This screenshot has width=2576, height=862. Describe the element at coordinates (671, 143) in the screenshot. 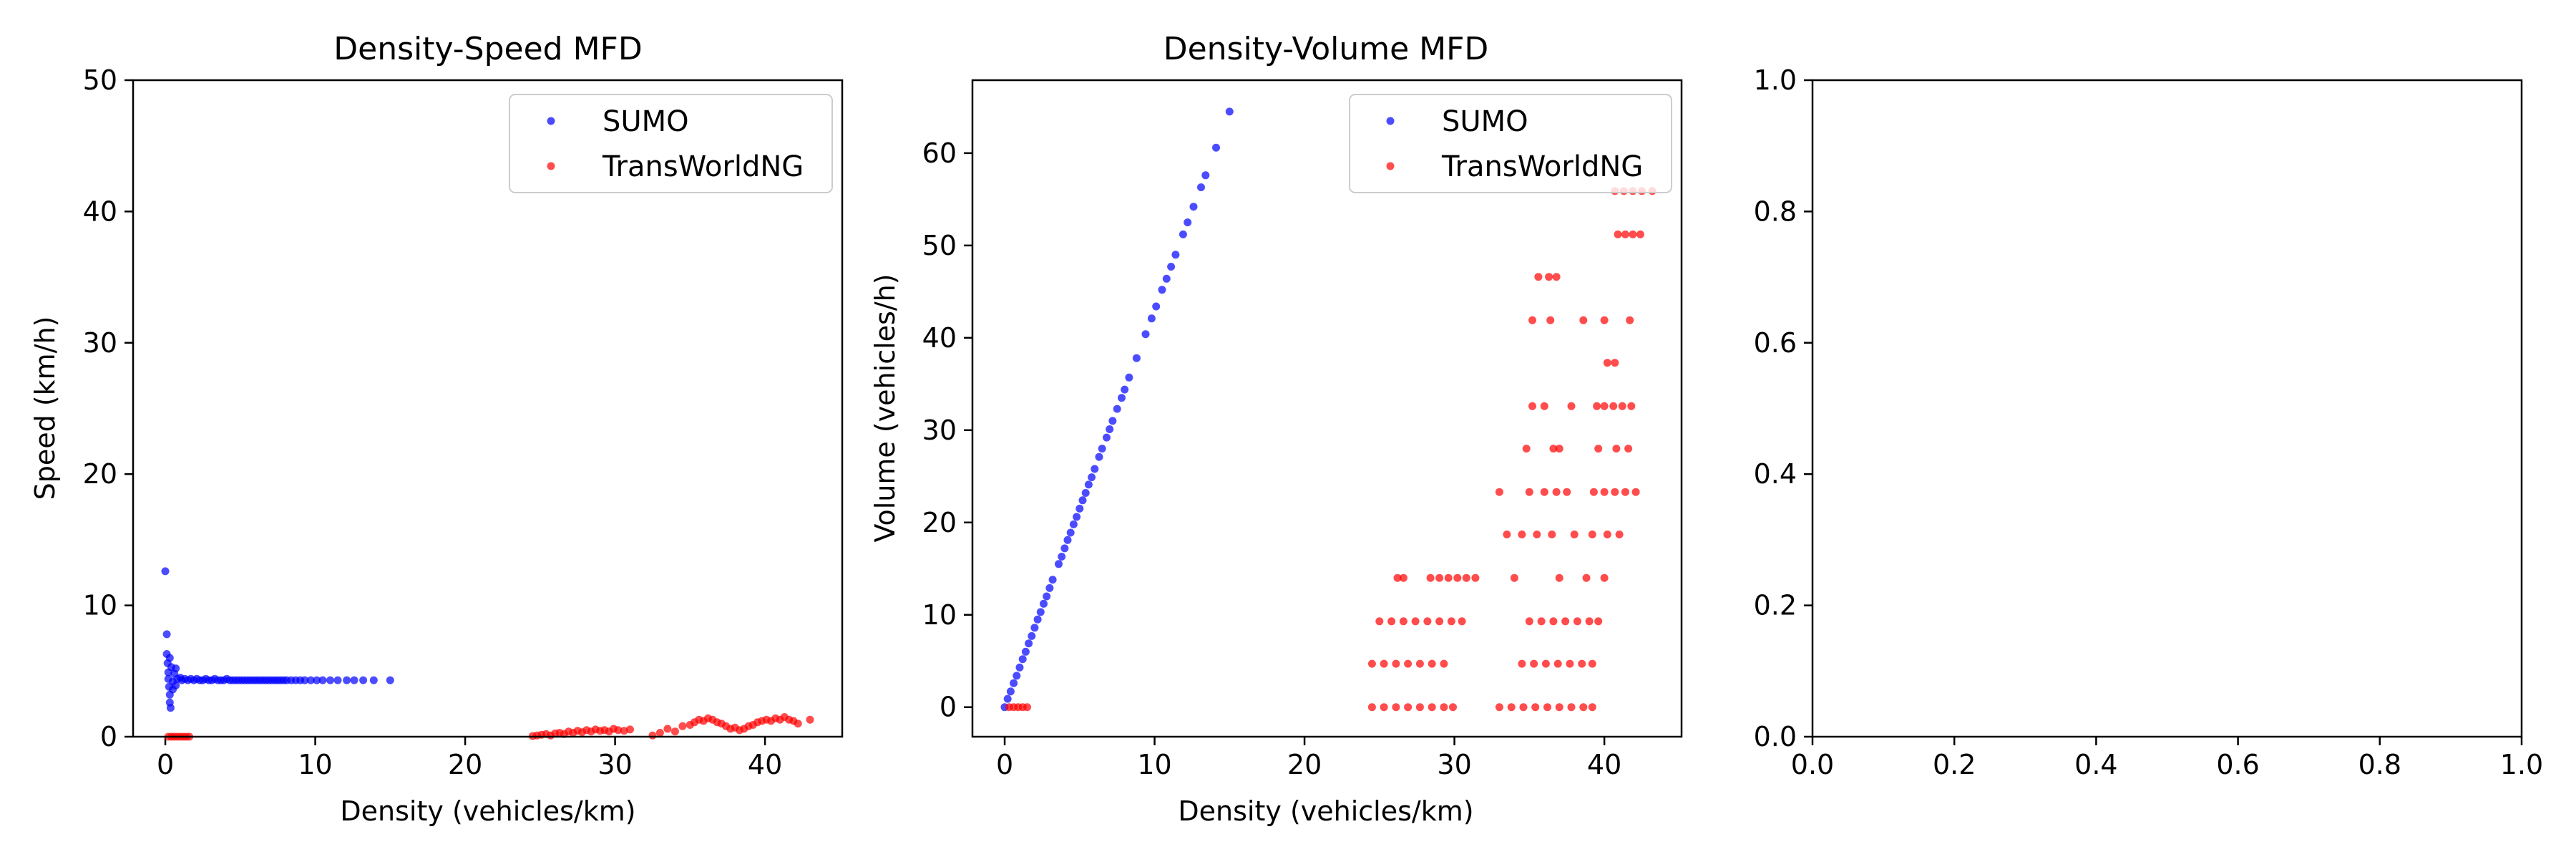

I see `legend: SUMO TransWorldNG` at that location.